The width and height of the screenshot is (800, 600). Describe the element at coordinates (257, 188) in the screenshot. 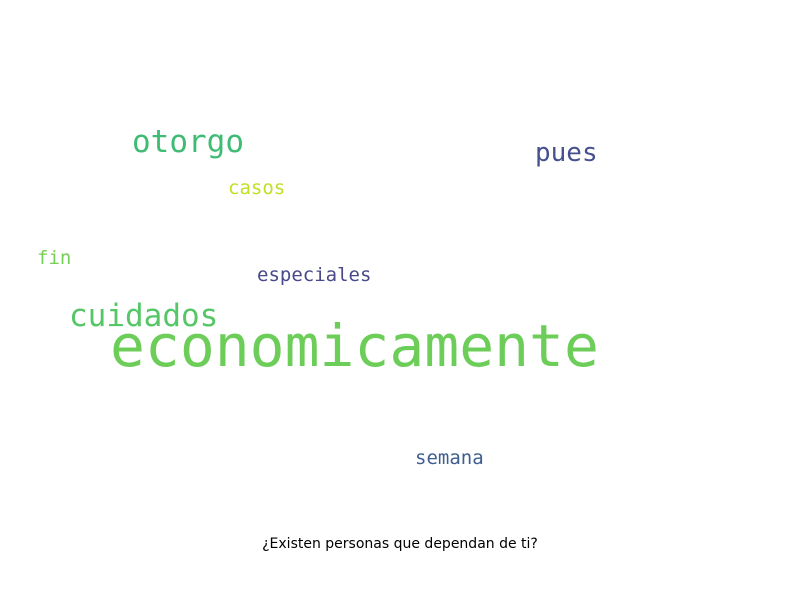

I see `word-casos: casos` at that location.